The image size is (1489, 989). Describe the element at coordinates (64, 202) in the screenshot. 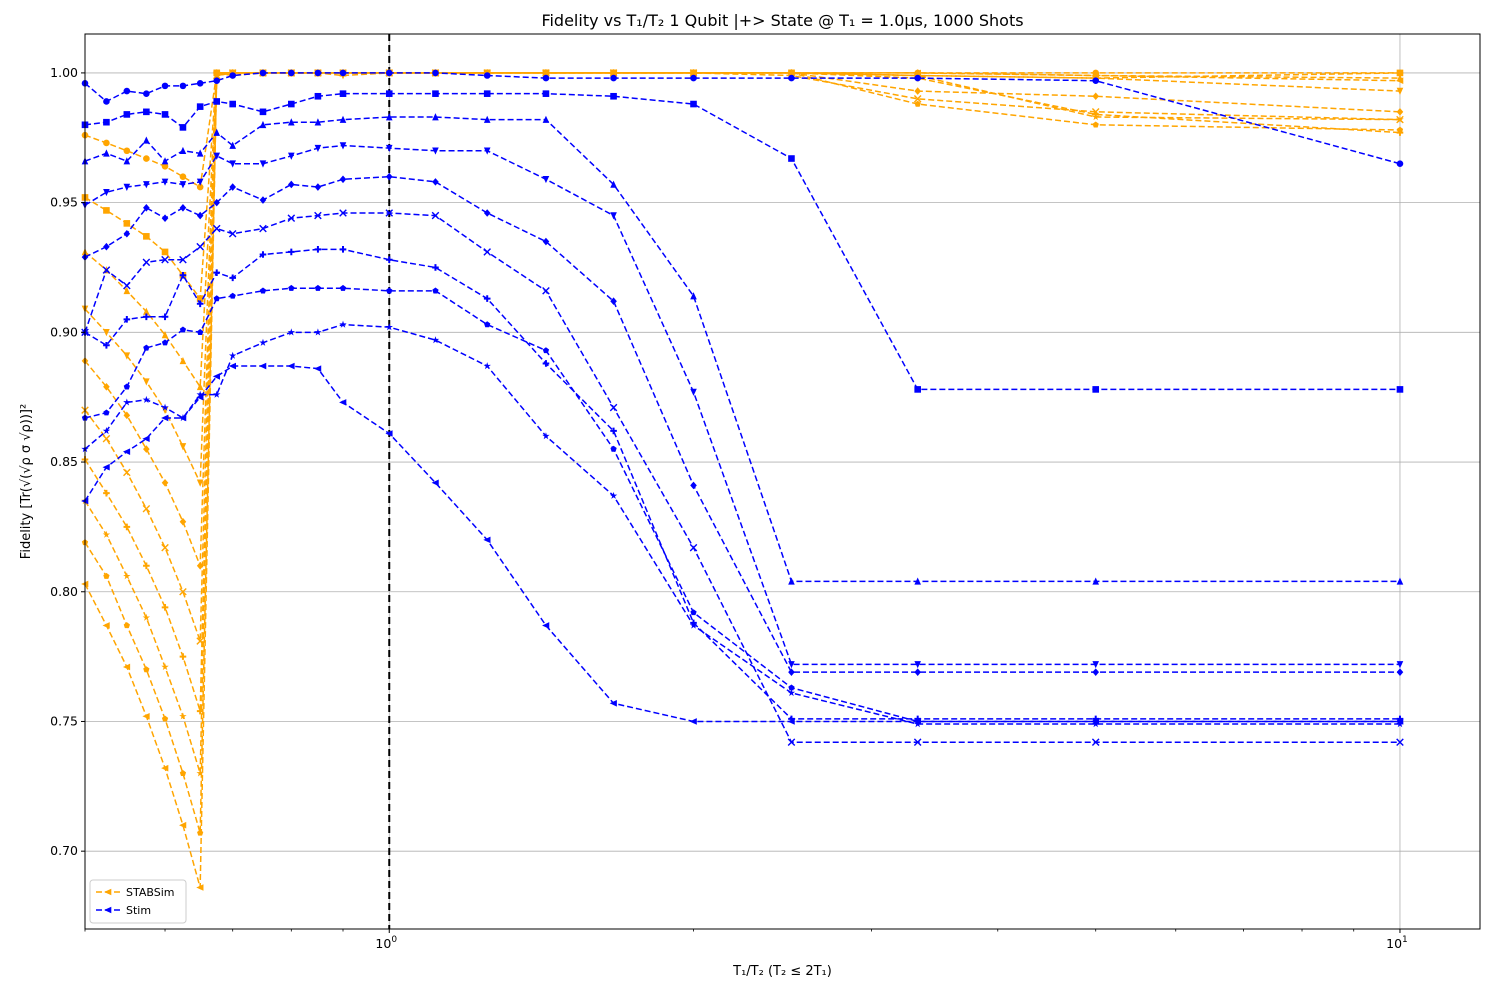

I see `y-tick-label: 0.95` at that location.